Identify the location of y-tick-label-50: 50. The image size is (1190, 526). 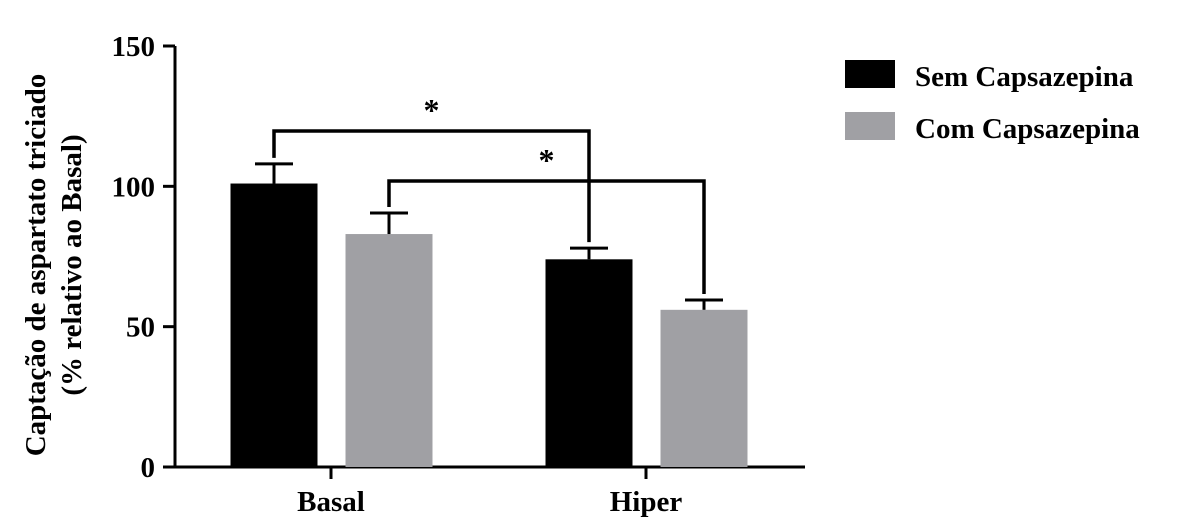
(140, 328).